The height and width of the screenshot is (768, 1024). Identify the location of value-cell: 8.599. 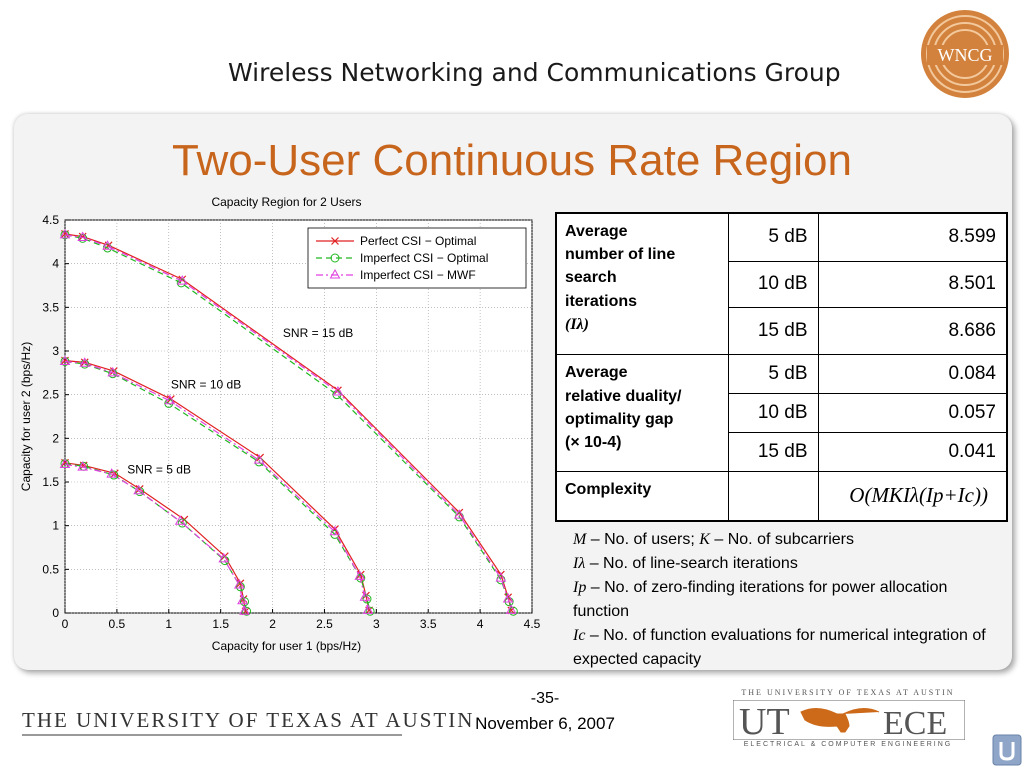
(912, 237).